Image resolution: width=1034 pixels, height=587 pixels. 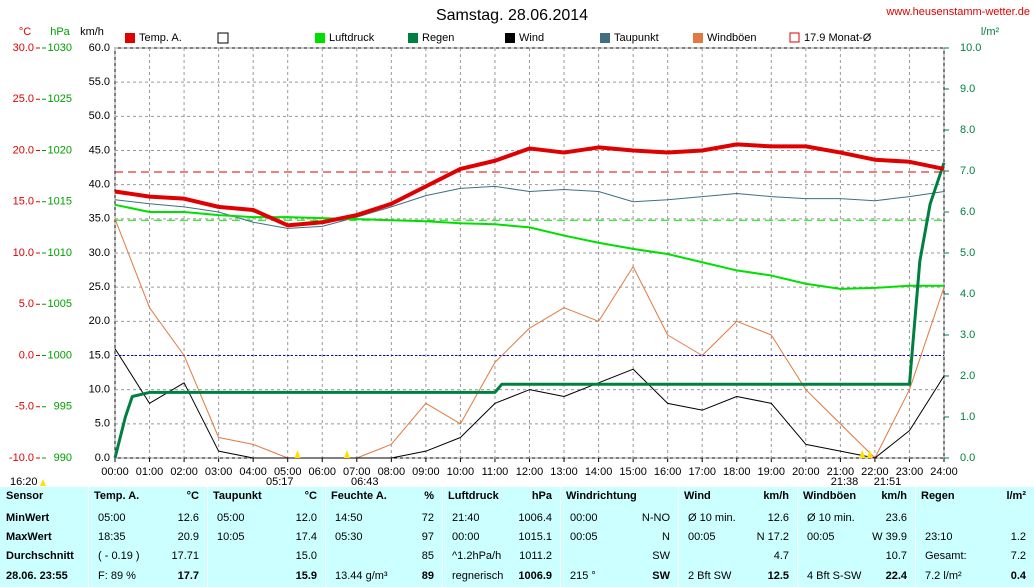 What do you see at coordinates (63, 407) in the screenshot?
I see `y-tick-label: 995` at bounding box center [63, 407].